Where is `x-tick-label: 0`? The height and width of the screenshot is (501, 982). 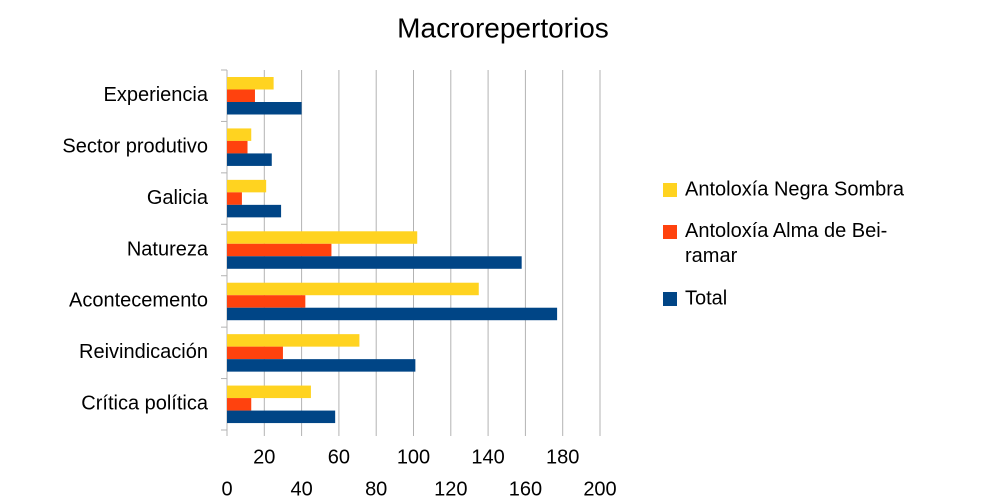 x-tick-label: 0 is located at coordinates (226, 489).